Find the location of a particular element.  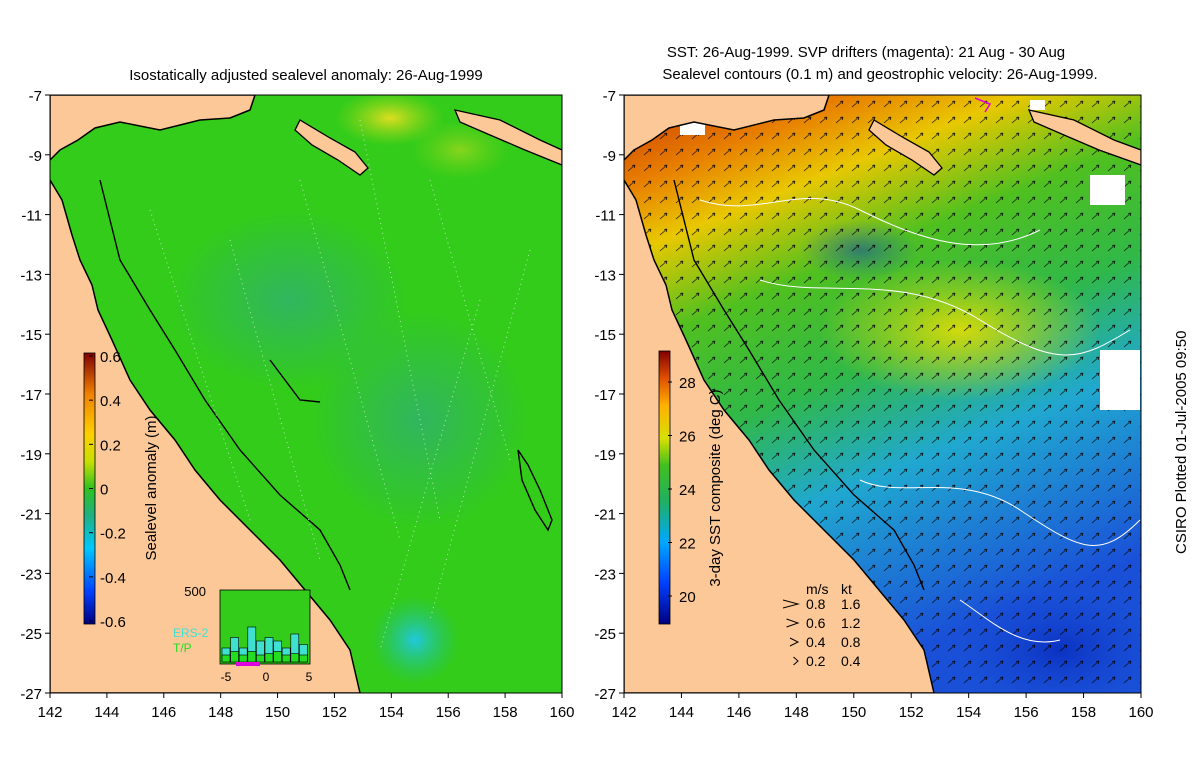

sst-colorbar: 28 26 24 22 20 3-day SST composite (deg C) is located at coordinates (691, 487).